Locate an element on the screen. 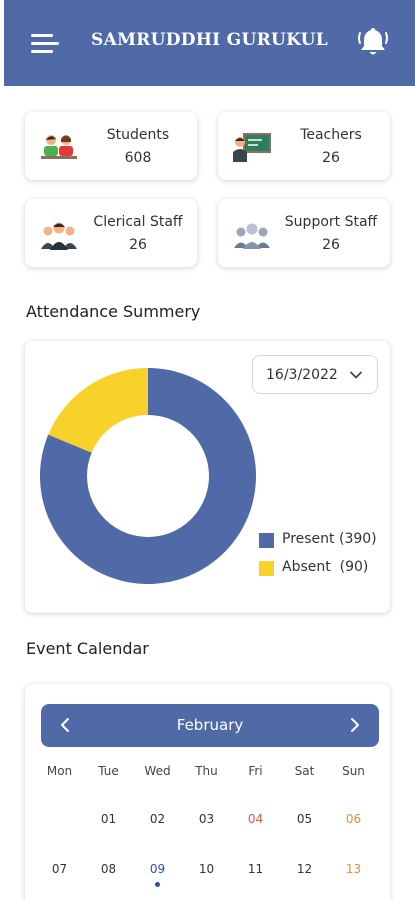 The height and width of the screenshot is (900, 415). weekday-tue: Tue is located at coordinates (108, 771).